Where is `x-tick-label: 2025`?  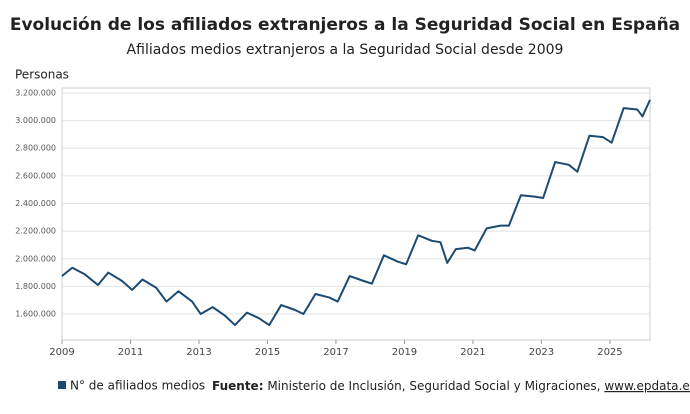 x-tick-label: 2025 is located at coordinates (609, 352).